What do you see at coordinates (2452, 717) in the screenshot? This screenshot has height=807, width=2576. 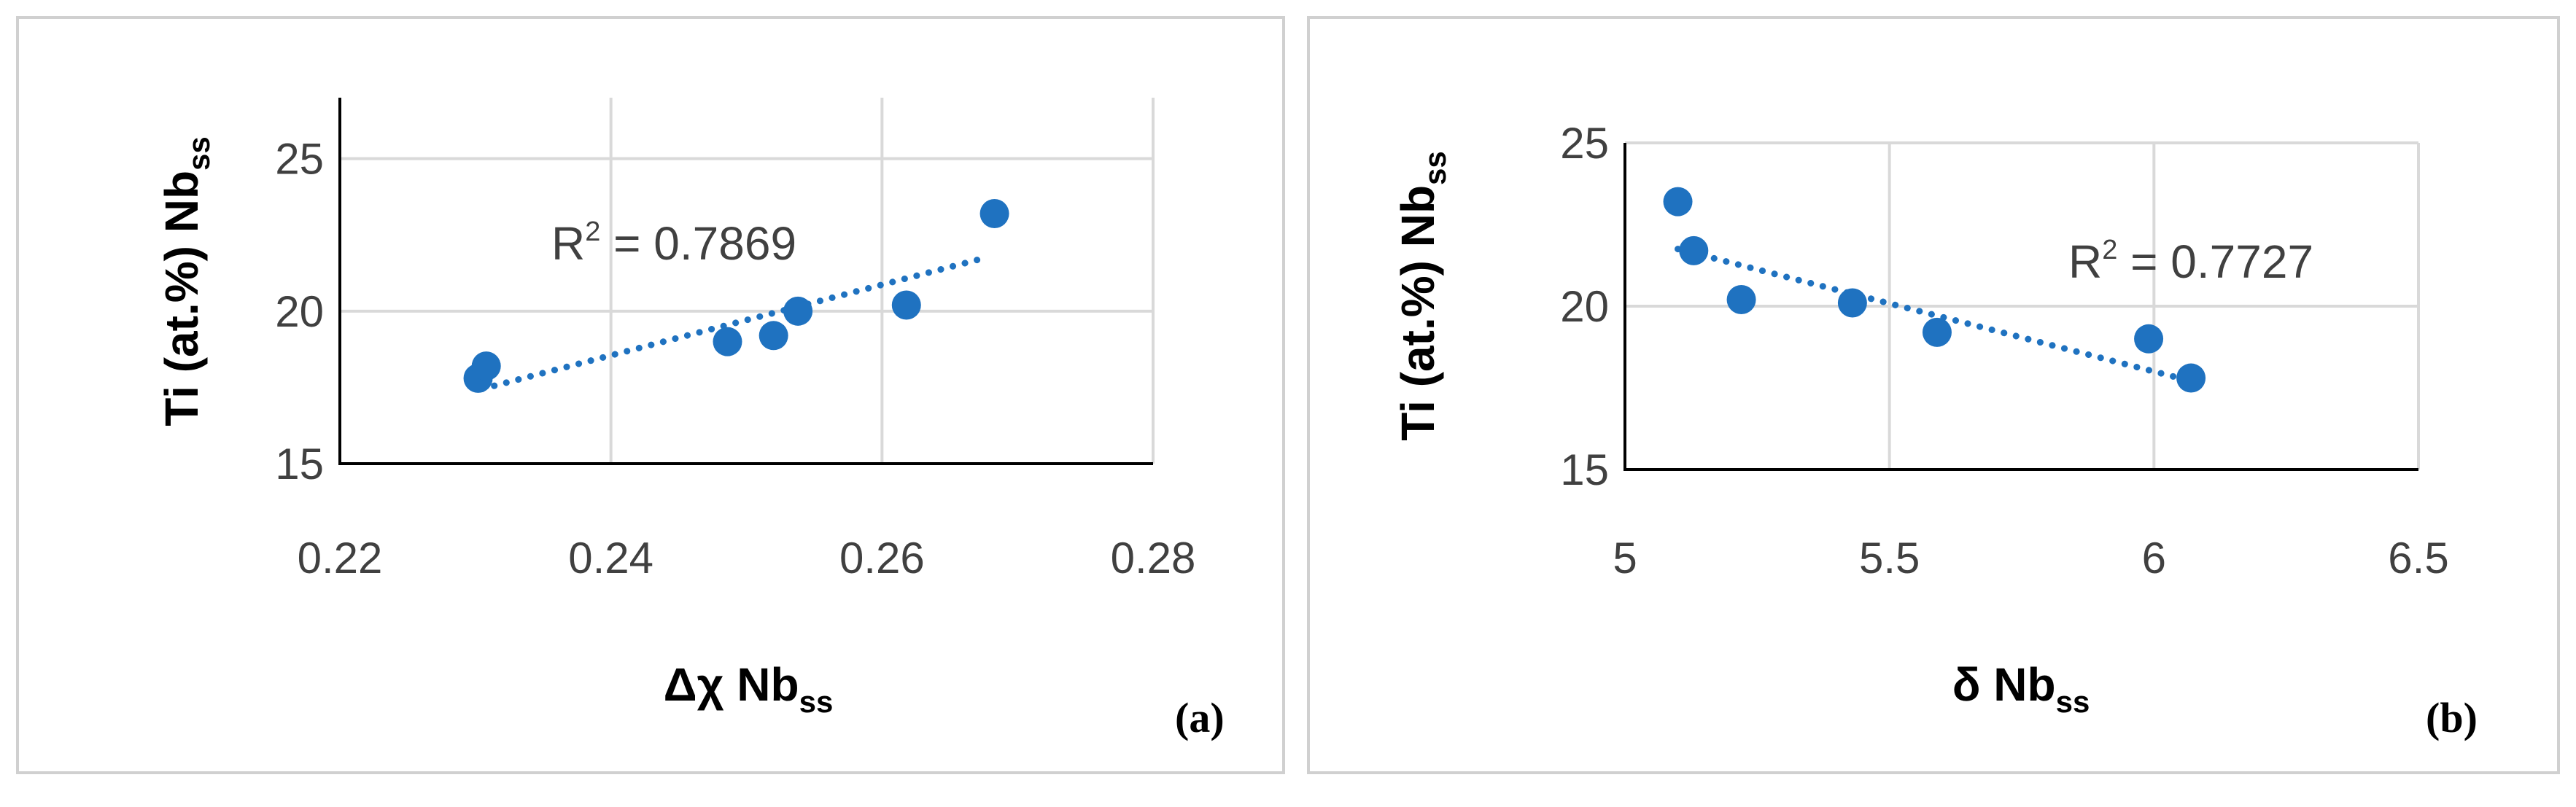 I see `panel-label-b: (b)` at bounding box center [2452, 717].